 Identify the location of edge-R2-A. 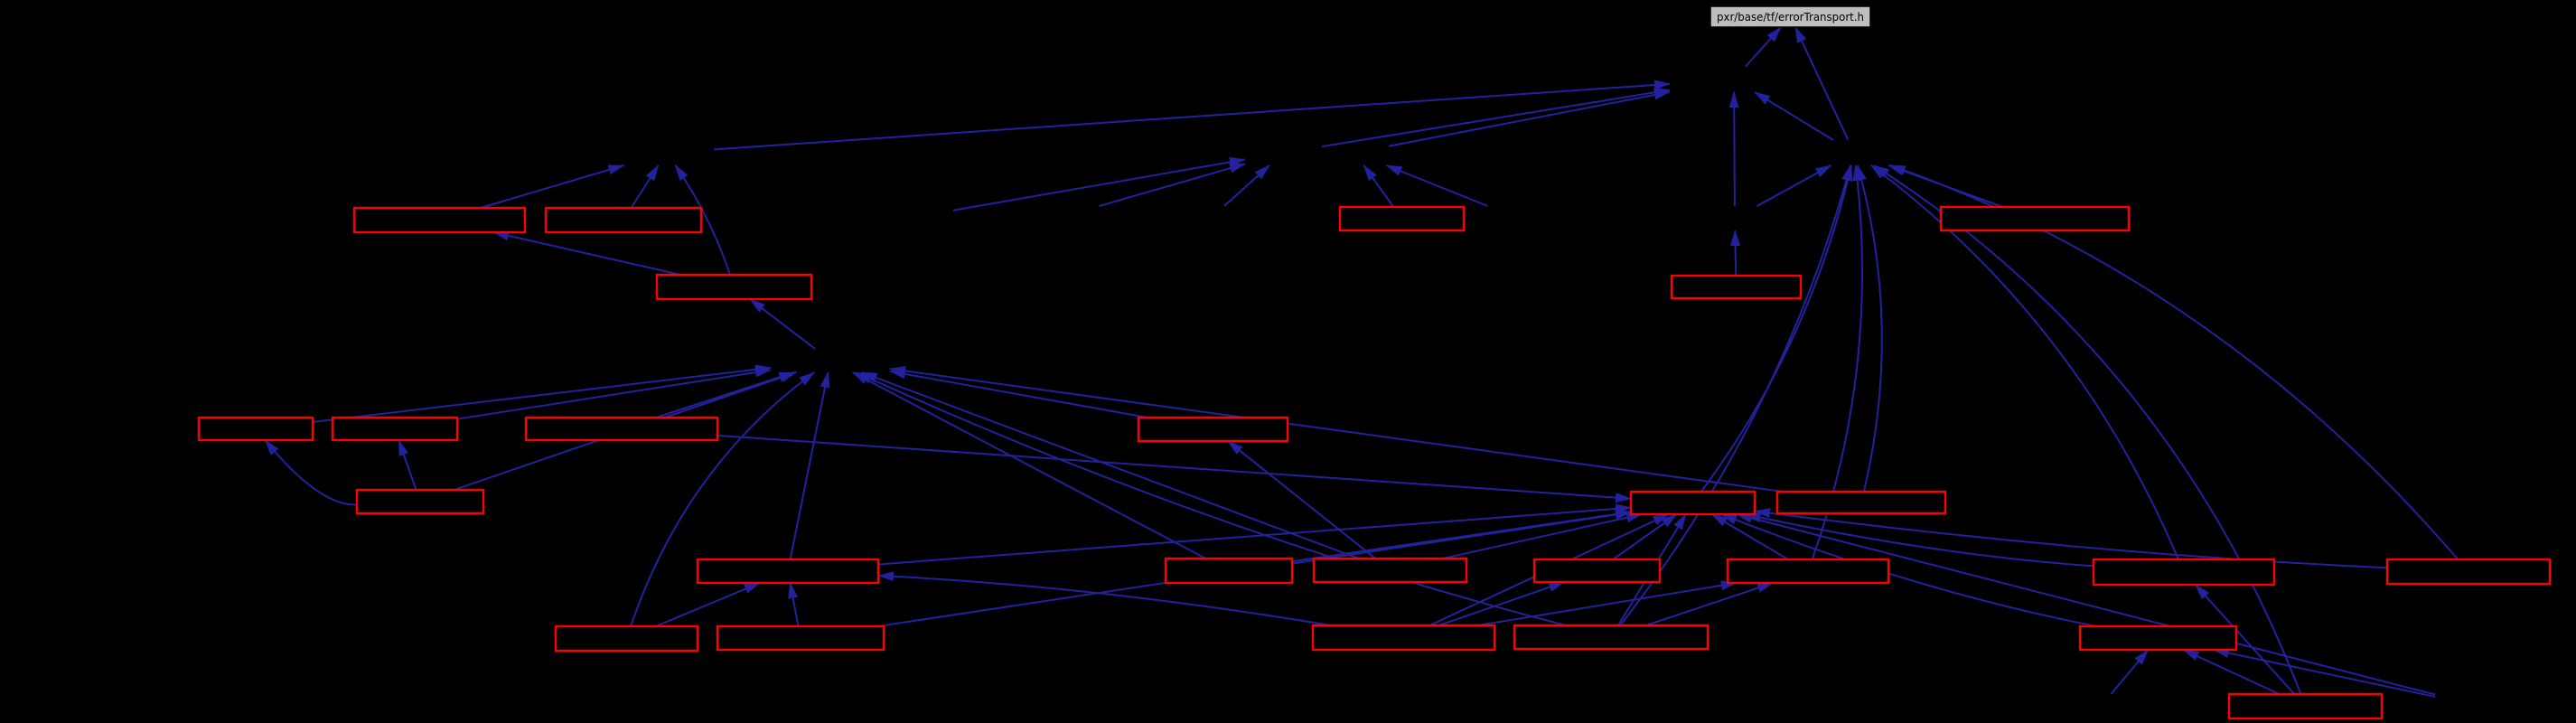
(645, 187).